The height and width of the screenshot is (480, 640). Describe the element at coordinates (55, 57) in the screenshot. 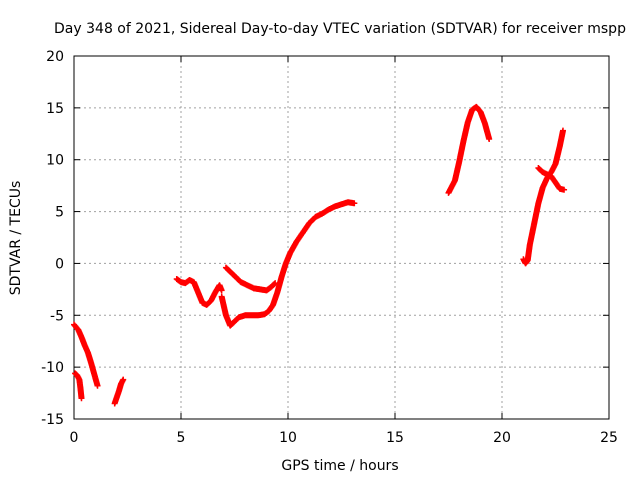

I see `y-tick-label: 20` at that location.